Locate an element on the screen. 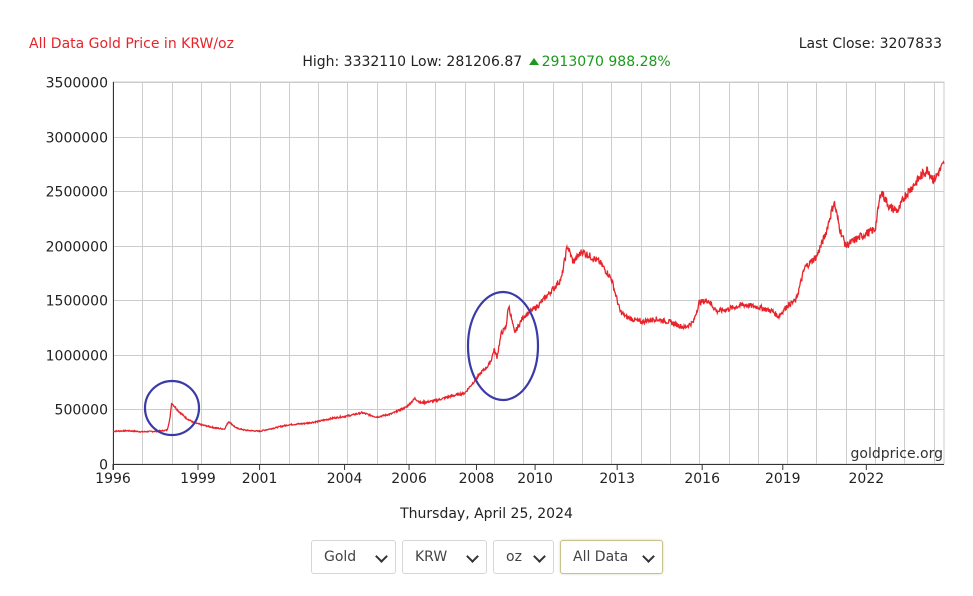 This screenshot has width=973, height=596. chart-title: All Data Gold Price in KRW/oz is located at coordinates (131, 44).